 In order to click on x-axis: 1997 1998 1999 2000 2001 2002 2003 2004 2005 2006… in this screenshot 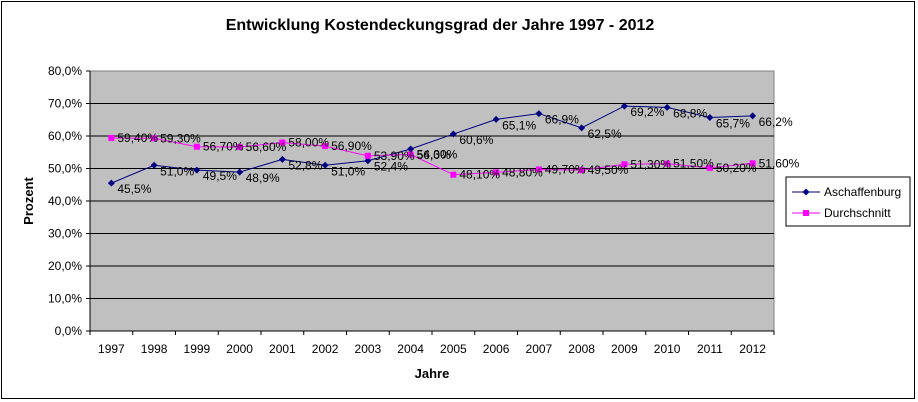, I will do `click(432, 343)`.